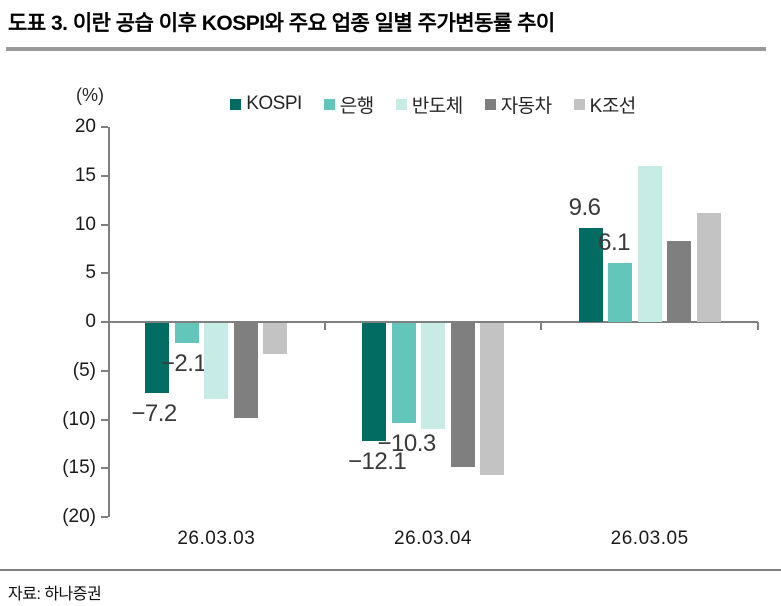  Describe the element at coordinates (390, 570) in the screenshot. I see `footer-divider` at that location.